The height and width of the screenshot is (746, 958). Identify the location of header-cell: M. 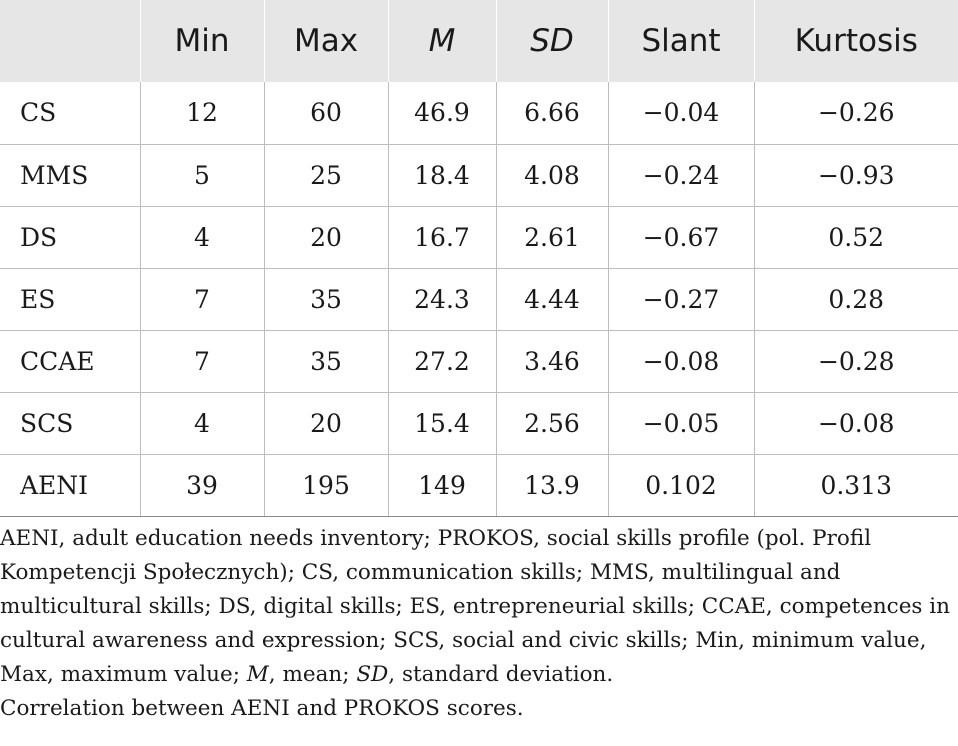
(441, 41).